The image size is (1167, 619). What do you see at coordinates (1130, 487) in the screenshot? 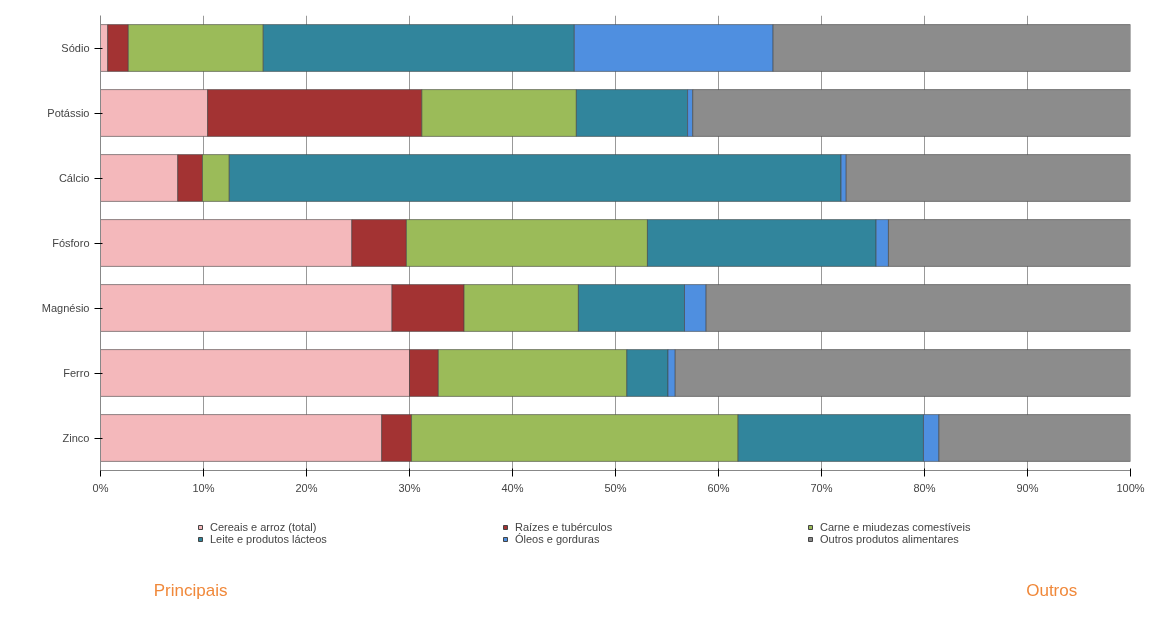
I see `x-tick-label: 100%` at bounding box center [1130, 487].